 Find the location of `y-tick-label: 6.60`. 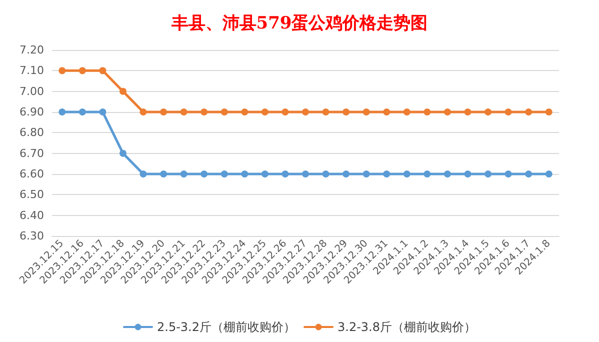

y-tick-label: 6.60 is located at coordinates (32, 174).